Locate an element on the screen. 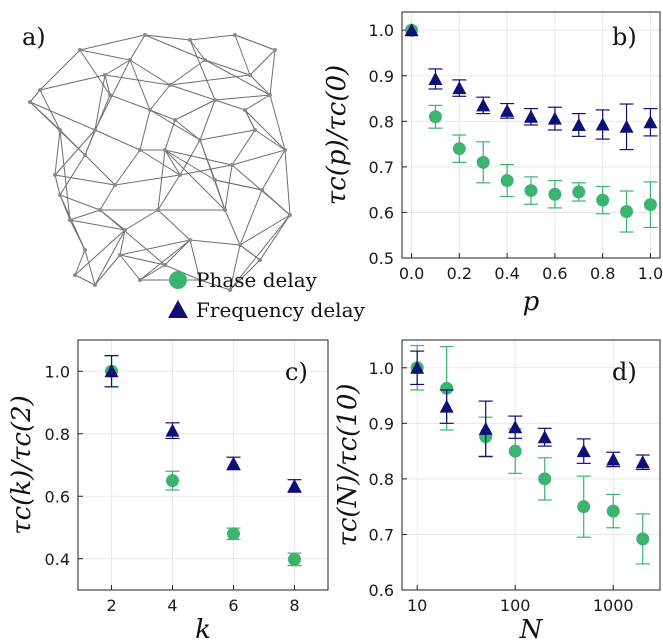 This screenshot has width=663, height=641. legend-phase-marker is located at coordinates (178, 280).